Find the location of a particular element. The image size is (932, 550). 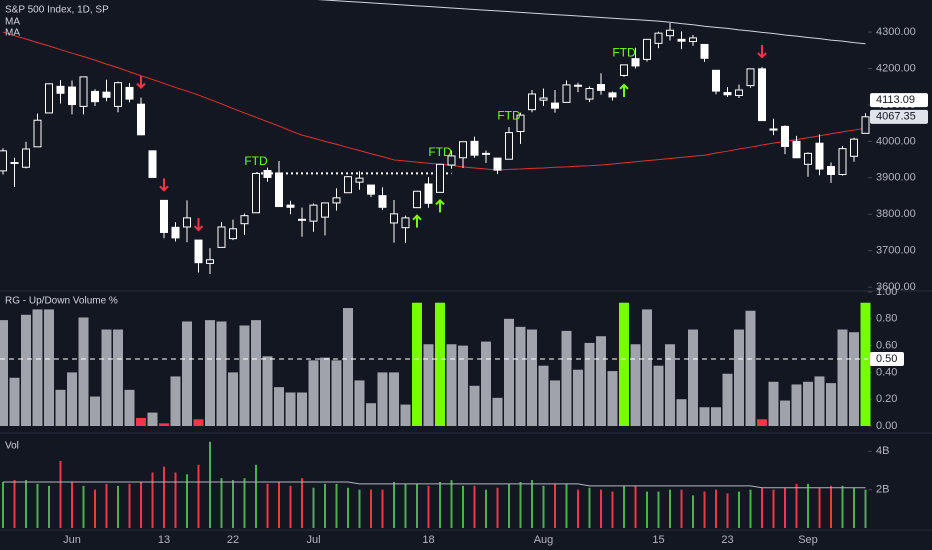

legend-entry: MA is located at coordinates (12, 33).